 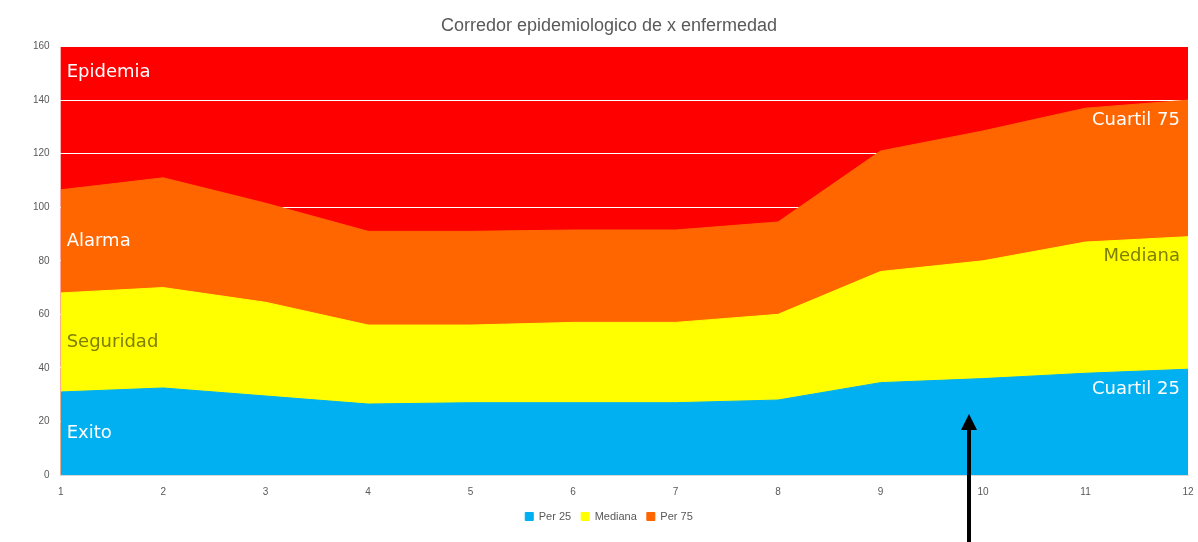 What do you see at coordinates (676, 515) in the screenshot?
I see `legend-label: Per 75` at bounding box center [676, 515].